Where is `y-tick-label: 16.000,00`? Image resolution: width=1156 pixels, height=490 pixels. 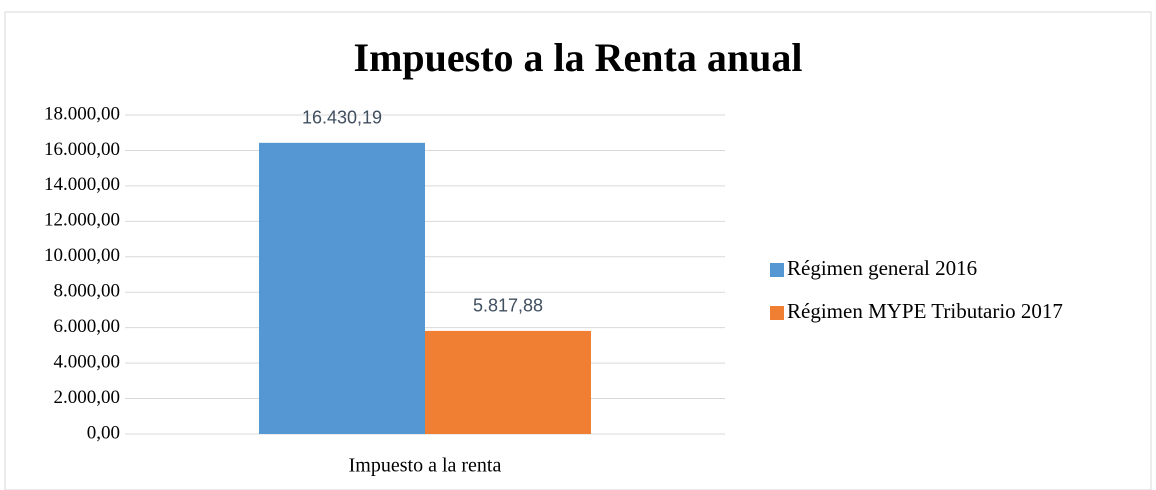
y-tick-label: 16.000,00 is located at coordinates (82, 149).